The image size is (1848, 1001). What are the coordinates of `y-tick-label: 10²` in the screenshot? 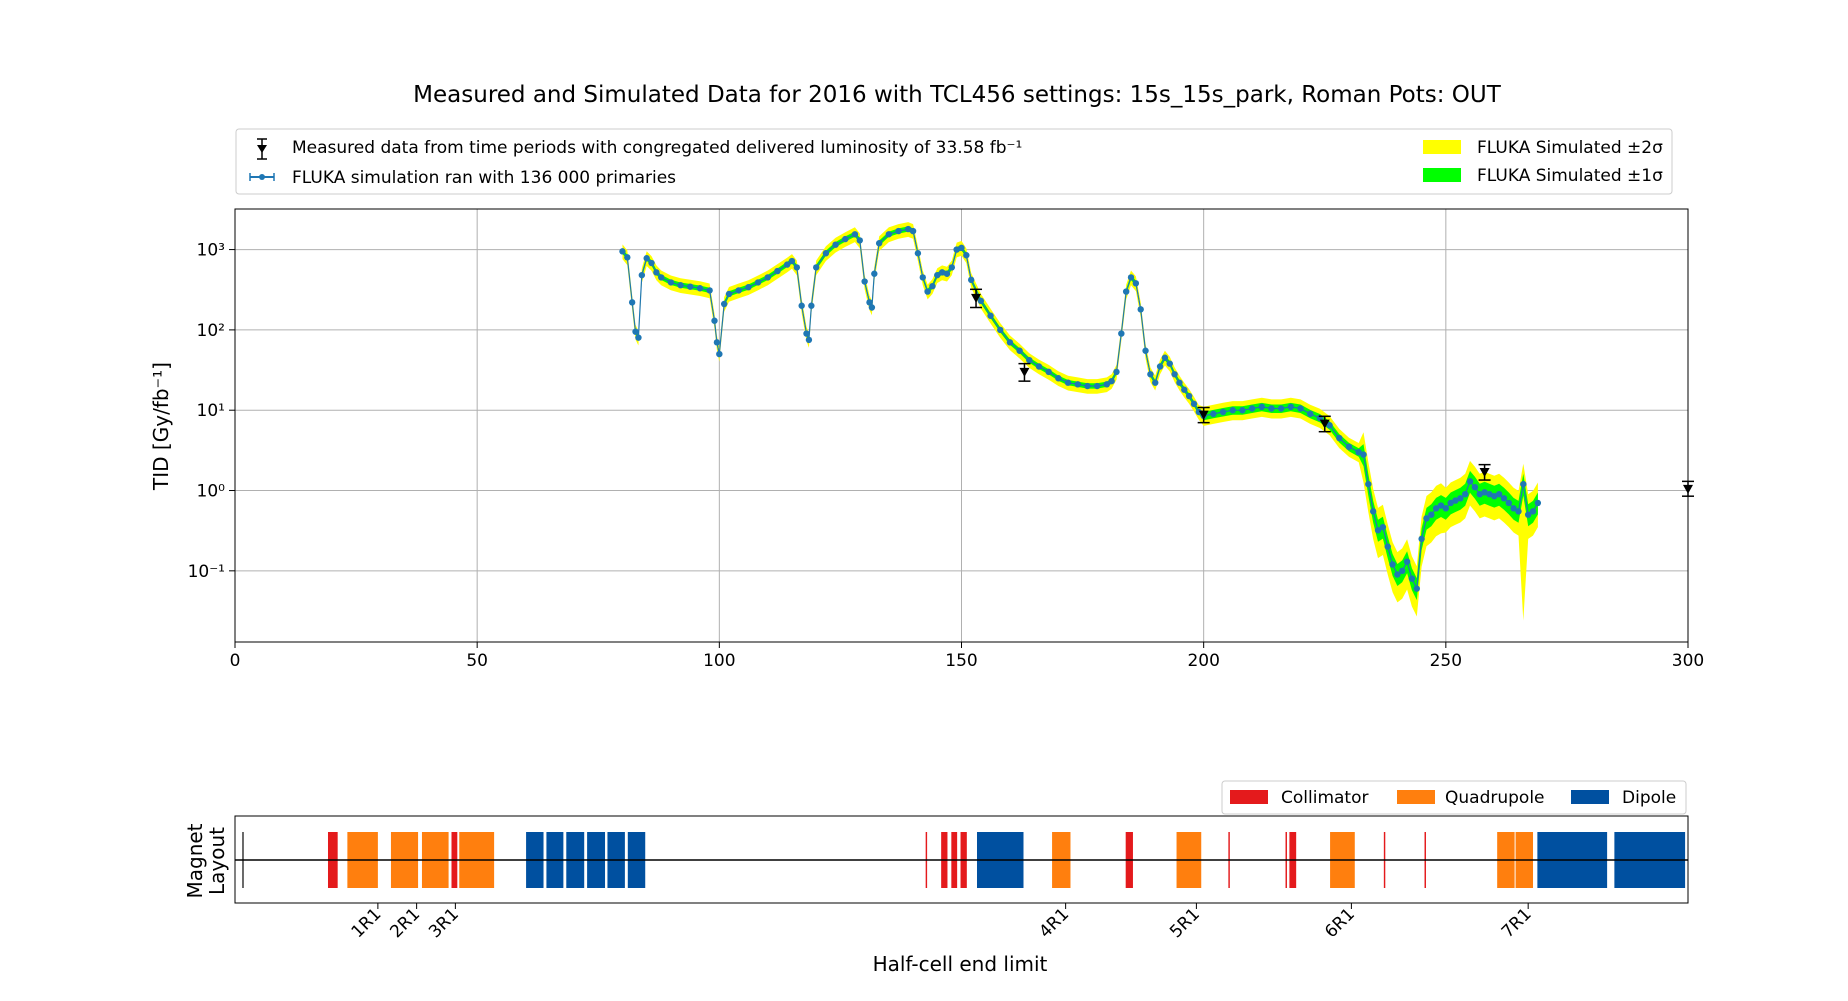 It's located at (211, 331).